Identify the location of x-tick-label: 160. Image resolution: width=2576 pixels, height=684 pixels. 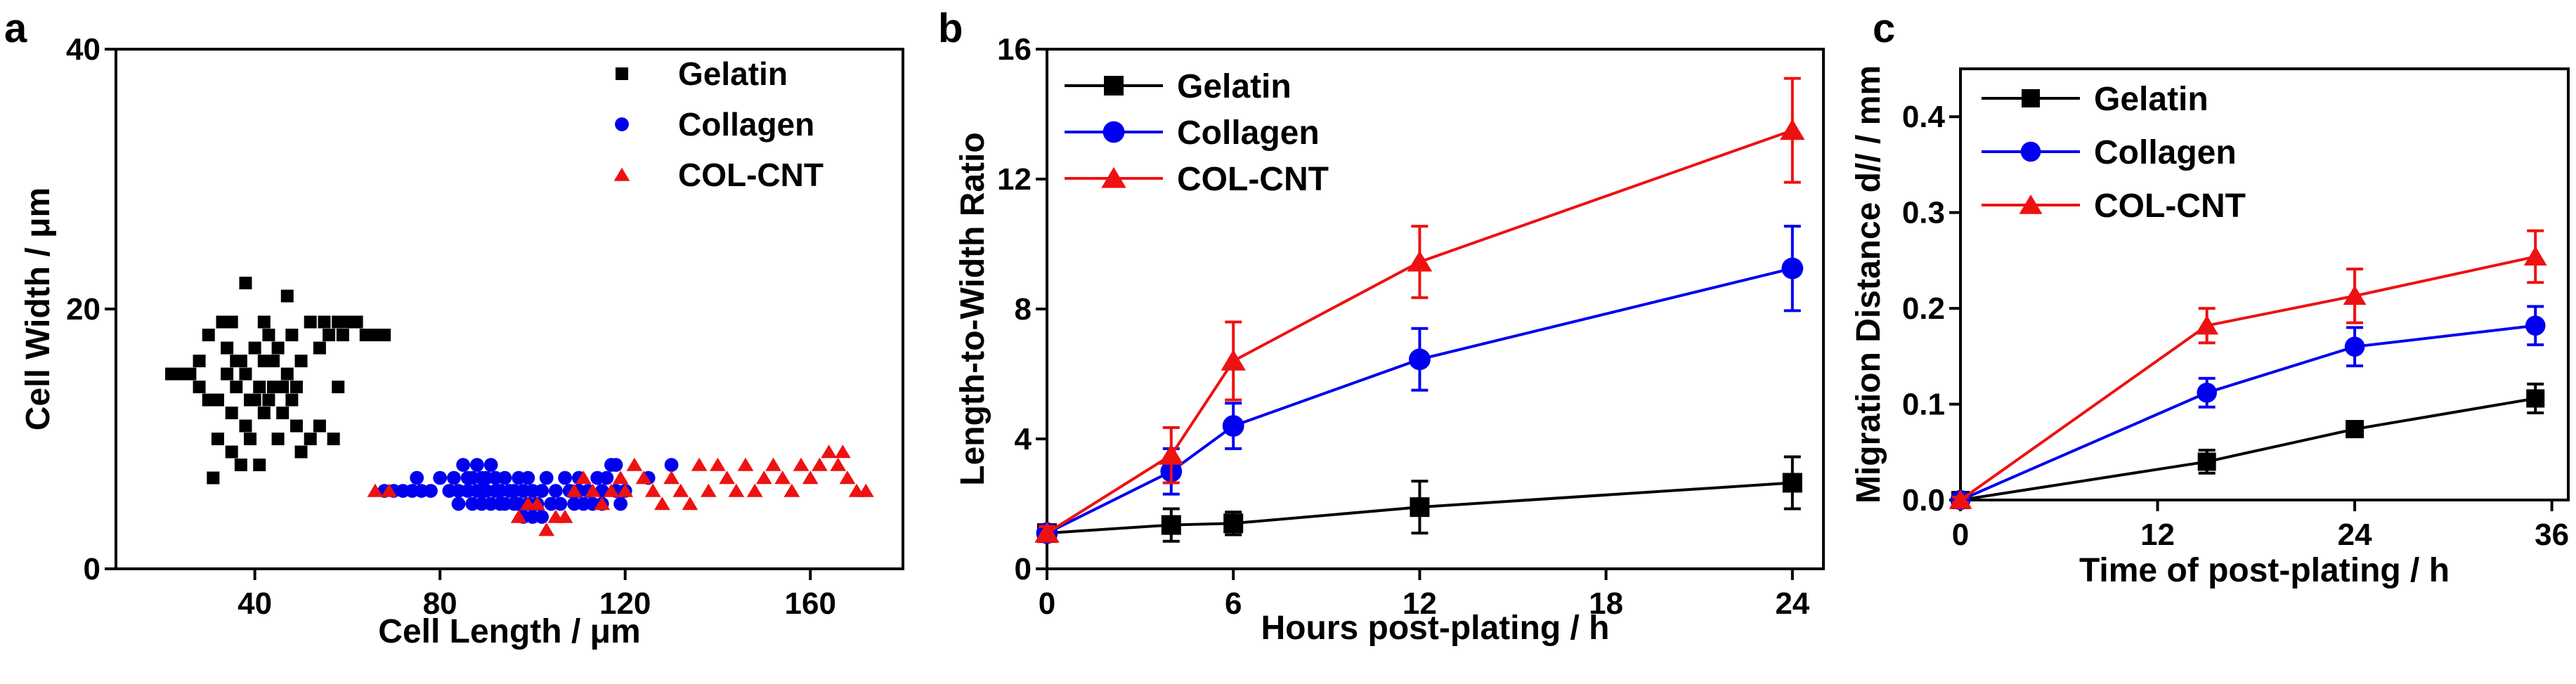
(810, 603).